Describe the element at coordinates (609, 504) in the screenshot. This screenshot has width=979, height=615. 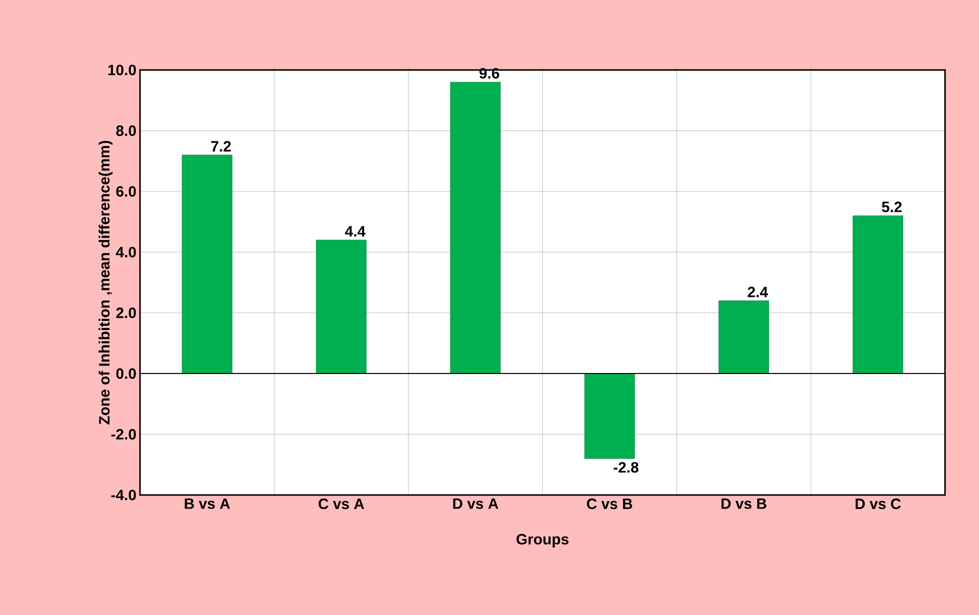
I see `x-tick-label: C vs B` at that location.